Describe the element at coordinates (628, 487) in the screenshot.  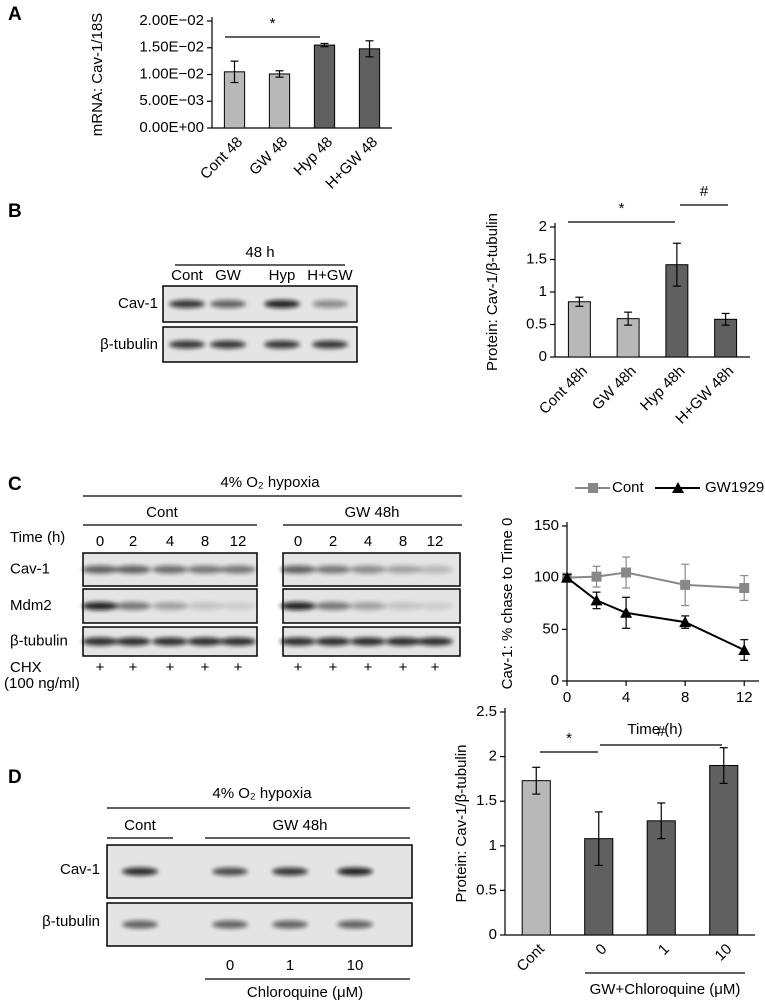
I see `legend-label: Cont` at that location.